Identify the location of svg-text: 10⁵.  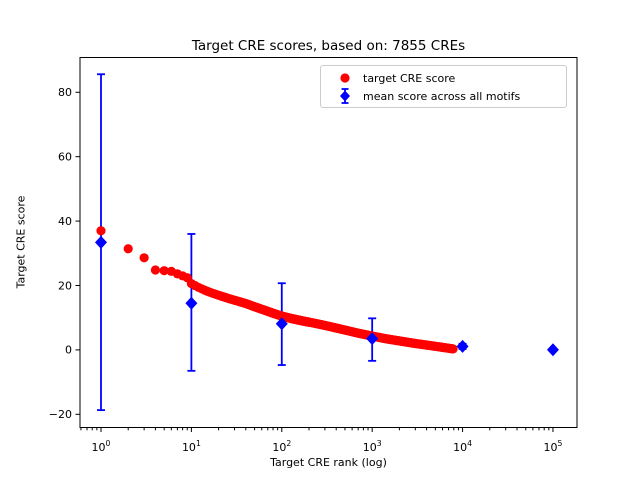
(553, 446).